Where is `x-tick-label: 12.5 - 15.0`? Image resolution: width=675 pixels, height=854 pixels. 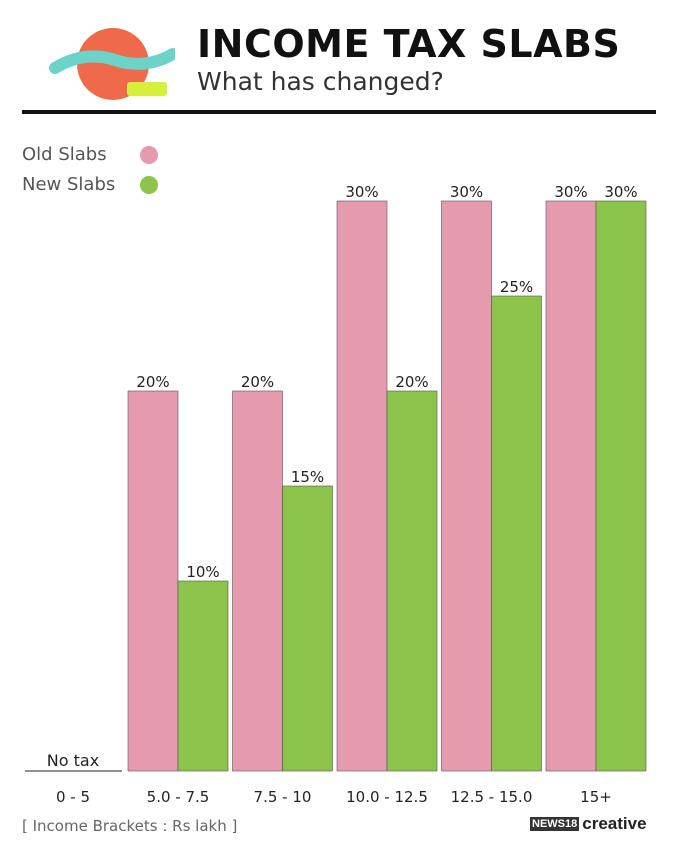
x-tick-label: 12.5 - 15.0 is located at coordinates (492, 797).